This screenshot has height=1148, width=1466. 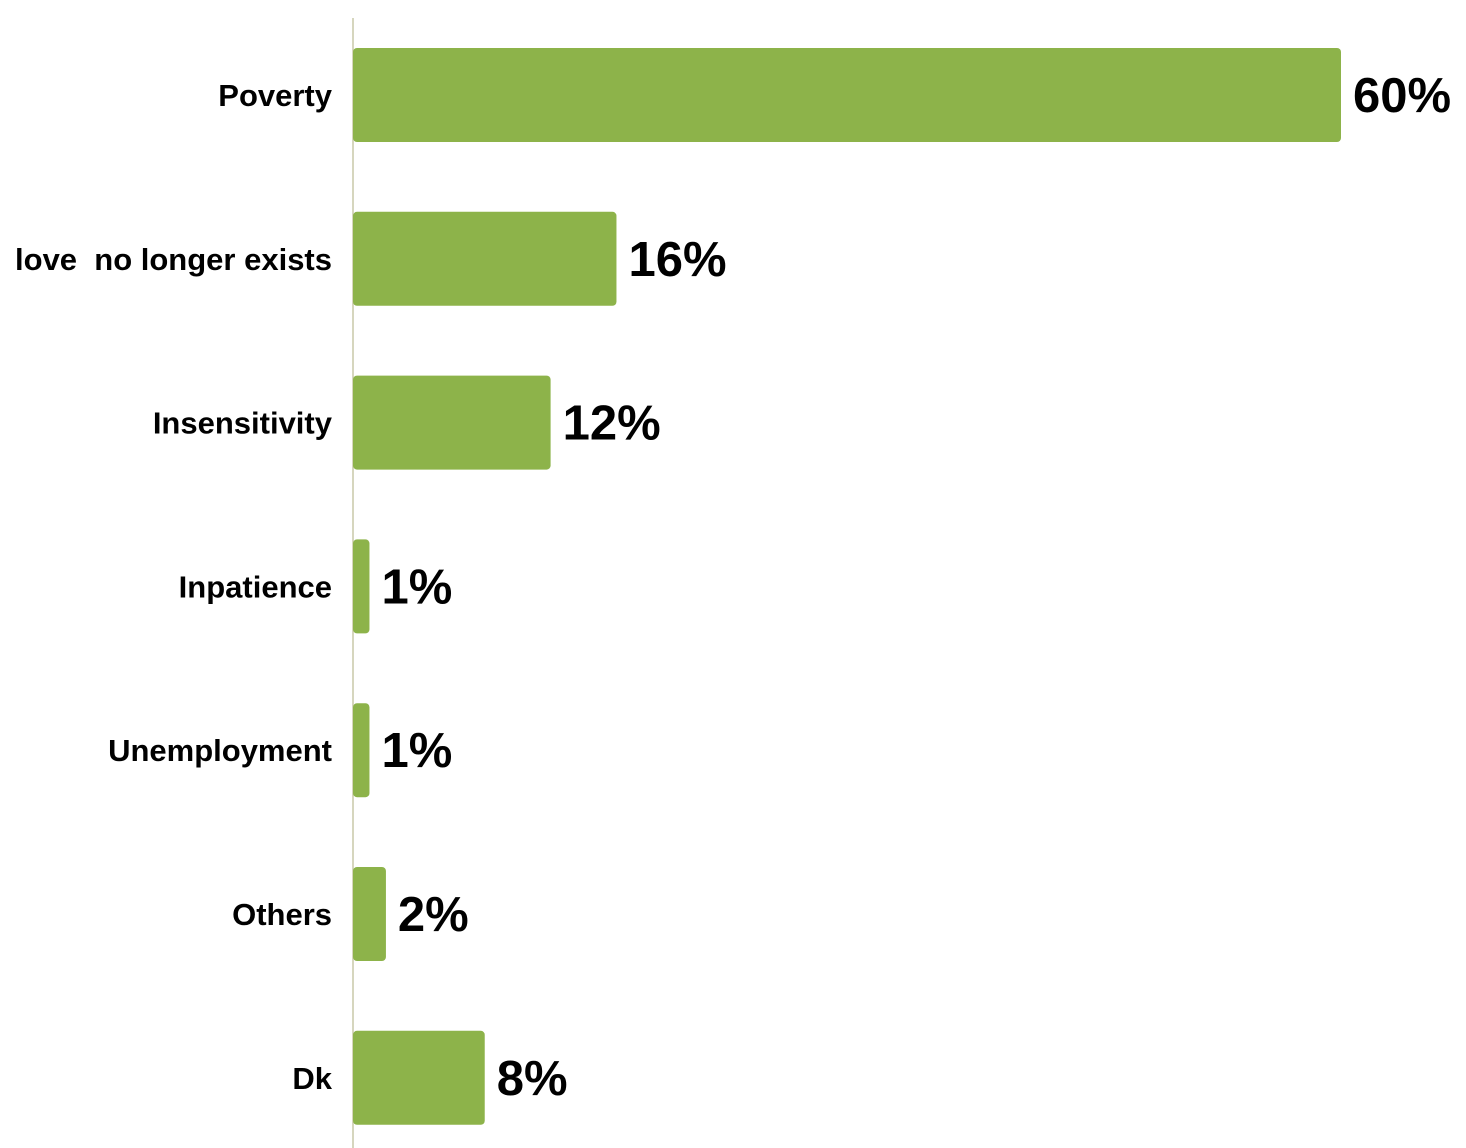 I want to click on category-label: Unemployment, so click(x=220, y=750).